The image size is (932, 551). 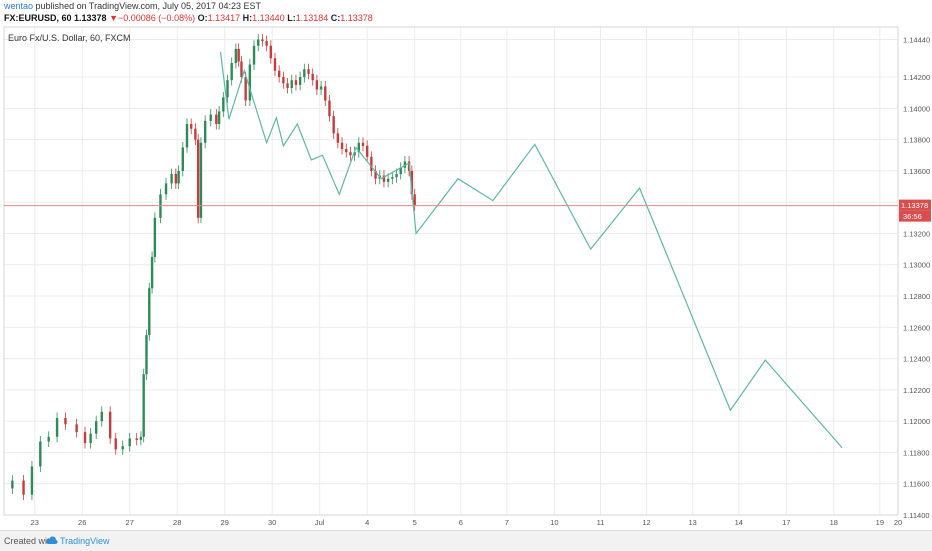 What do you see at coordinates (916, 171) in the screenshot?
I see `y-tick-label: 1.13600` at bounding box center [916, 171].